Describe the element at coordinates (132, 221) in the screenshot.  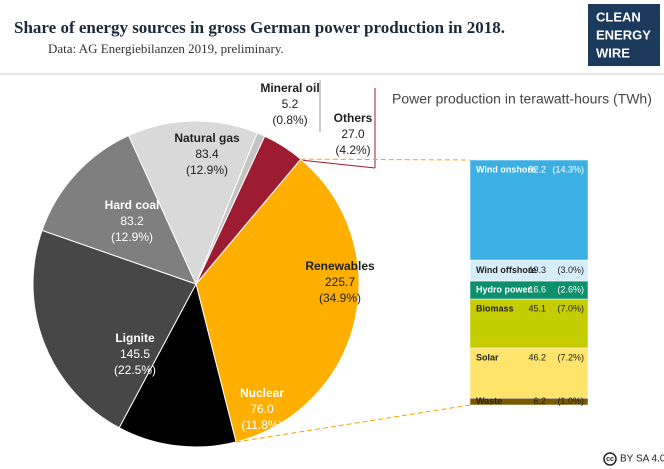
I see `slice-value: 83.2` at that location.